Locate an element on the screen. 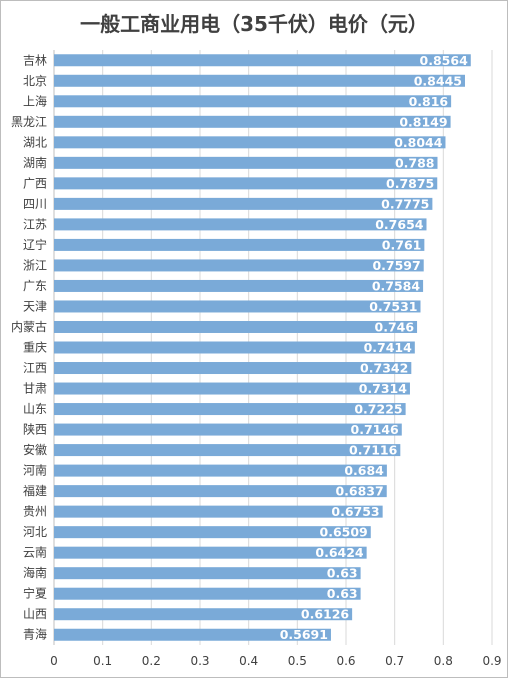 The height and width of the screenshot is (678, 508). value-label: 0.6753 is located at coordinates (355, 511).